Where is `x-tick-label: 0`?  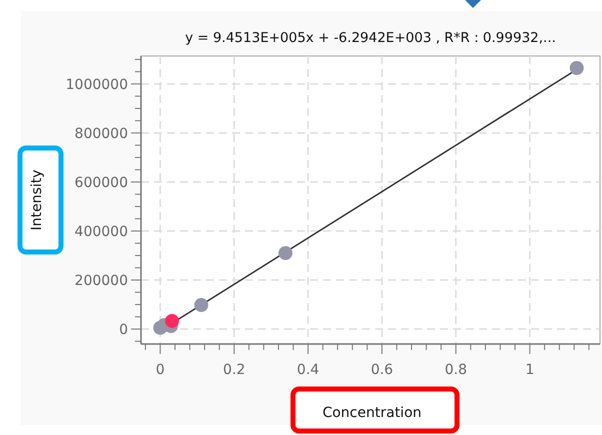 x-tick-label: 0 is located at coordinates (160, 370).